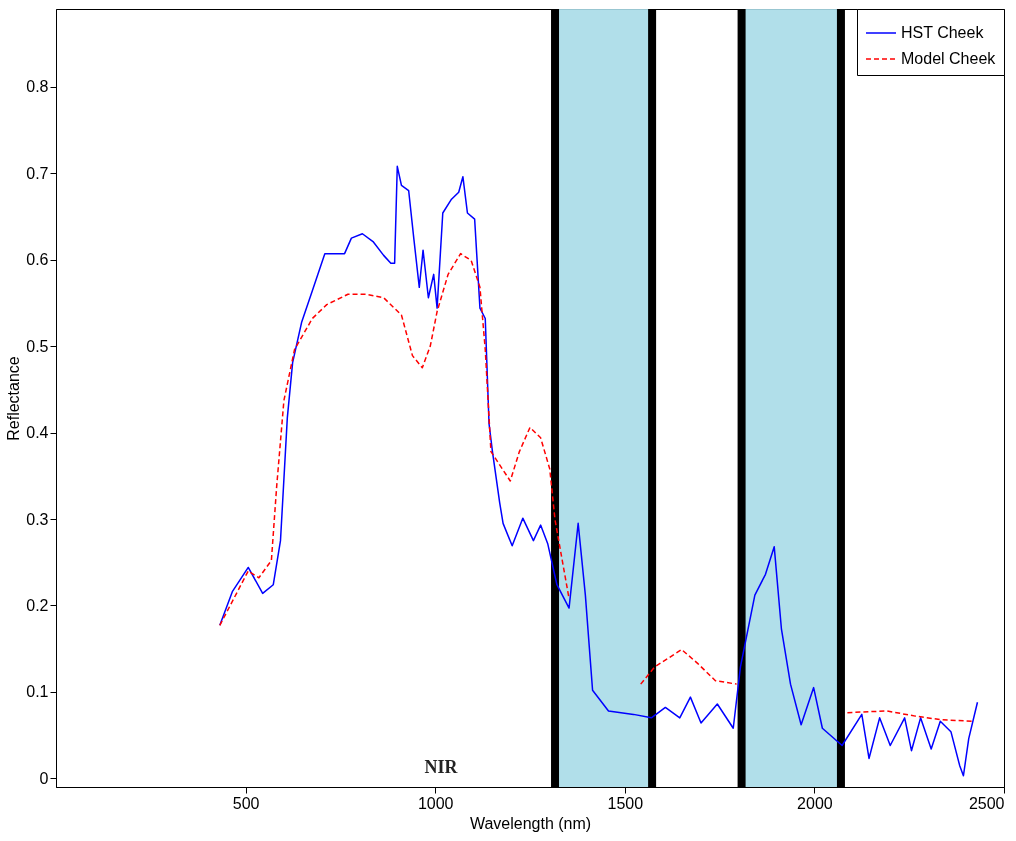  Describe the element at coordinates (625, 803) in the screenshot. I see `x-tick-label: 1500` at that location.